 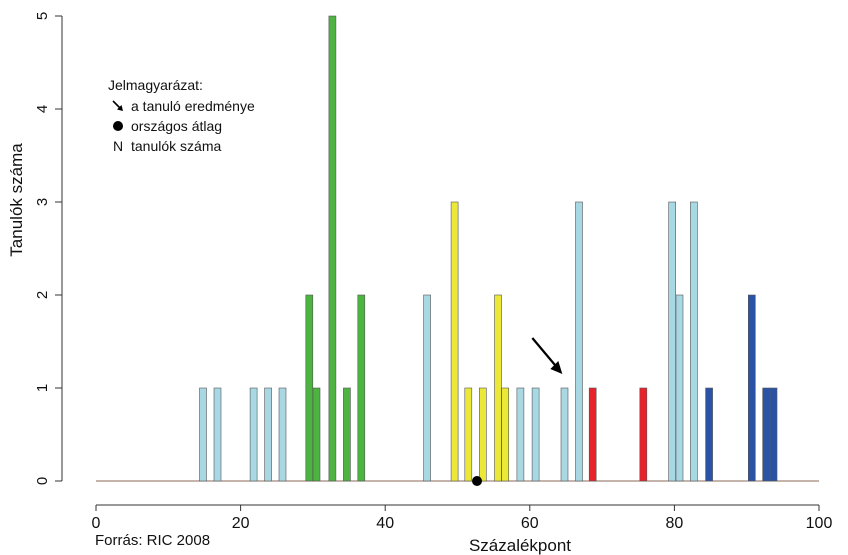 I want to click on y-axis-label: Tanulók száma, so click(x=16, y=200).